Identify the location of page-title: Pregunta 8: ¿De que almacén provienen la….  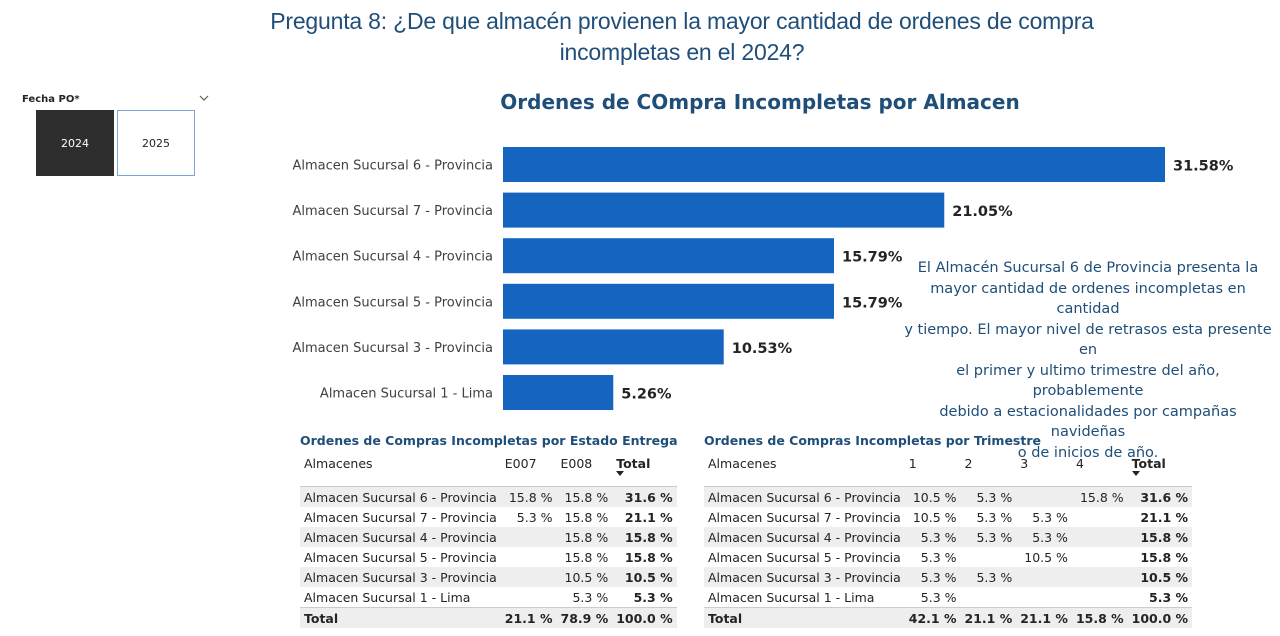
(682, 36).